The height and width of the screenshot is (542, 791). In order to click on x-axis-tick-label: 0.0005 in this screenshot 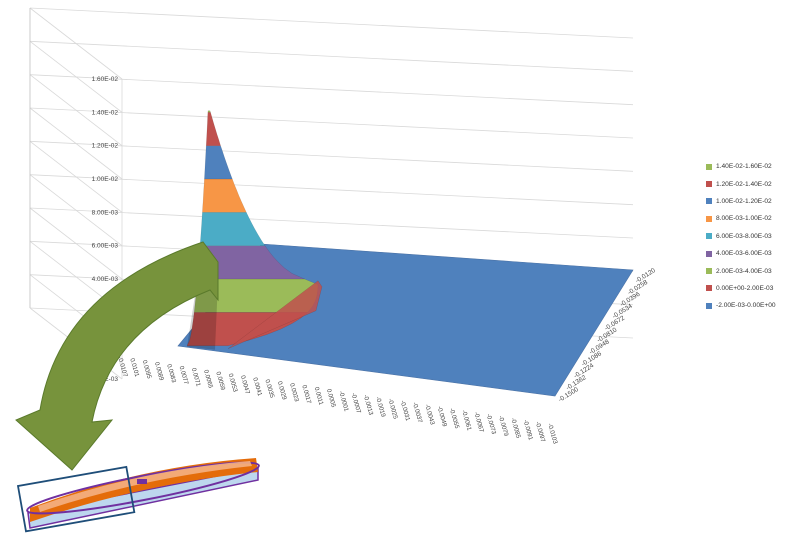, I will do `click(331, 398)`.